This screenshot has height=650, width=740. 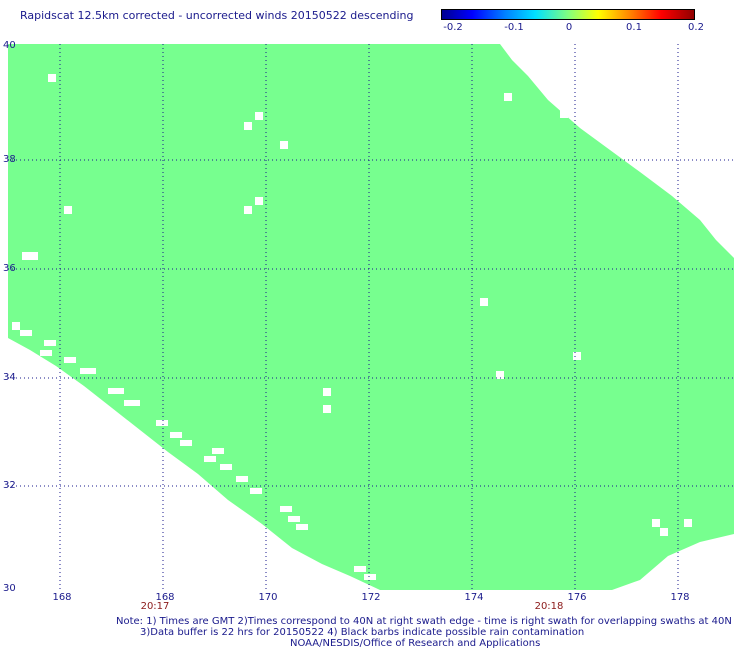 What do you see at coordinates (680, 597) in the screenshot?
I see `lon-label: 178` at bounding box center [680, 597].